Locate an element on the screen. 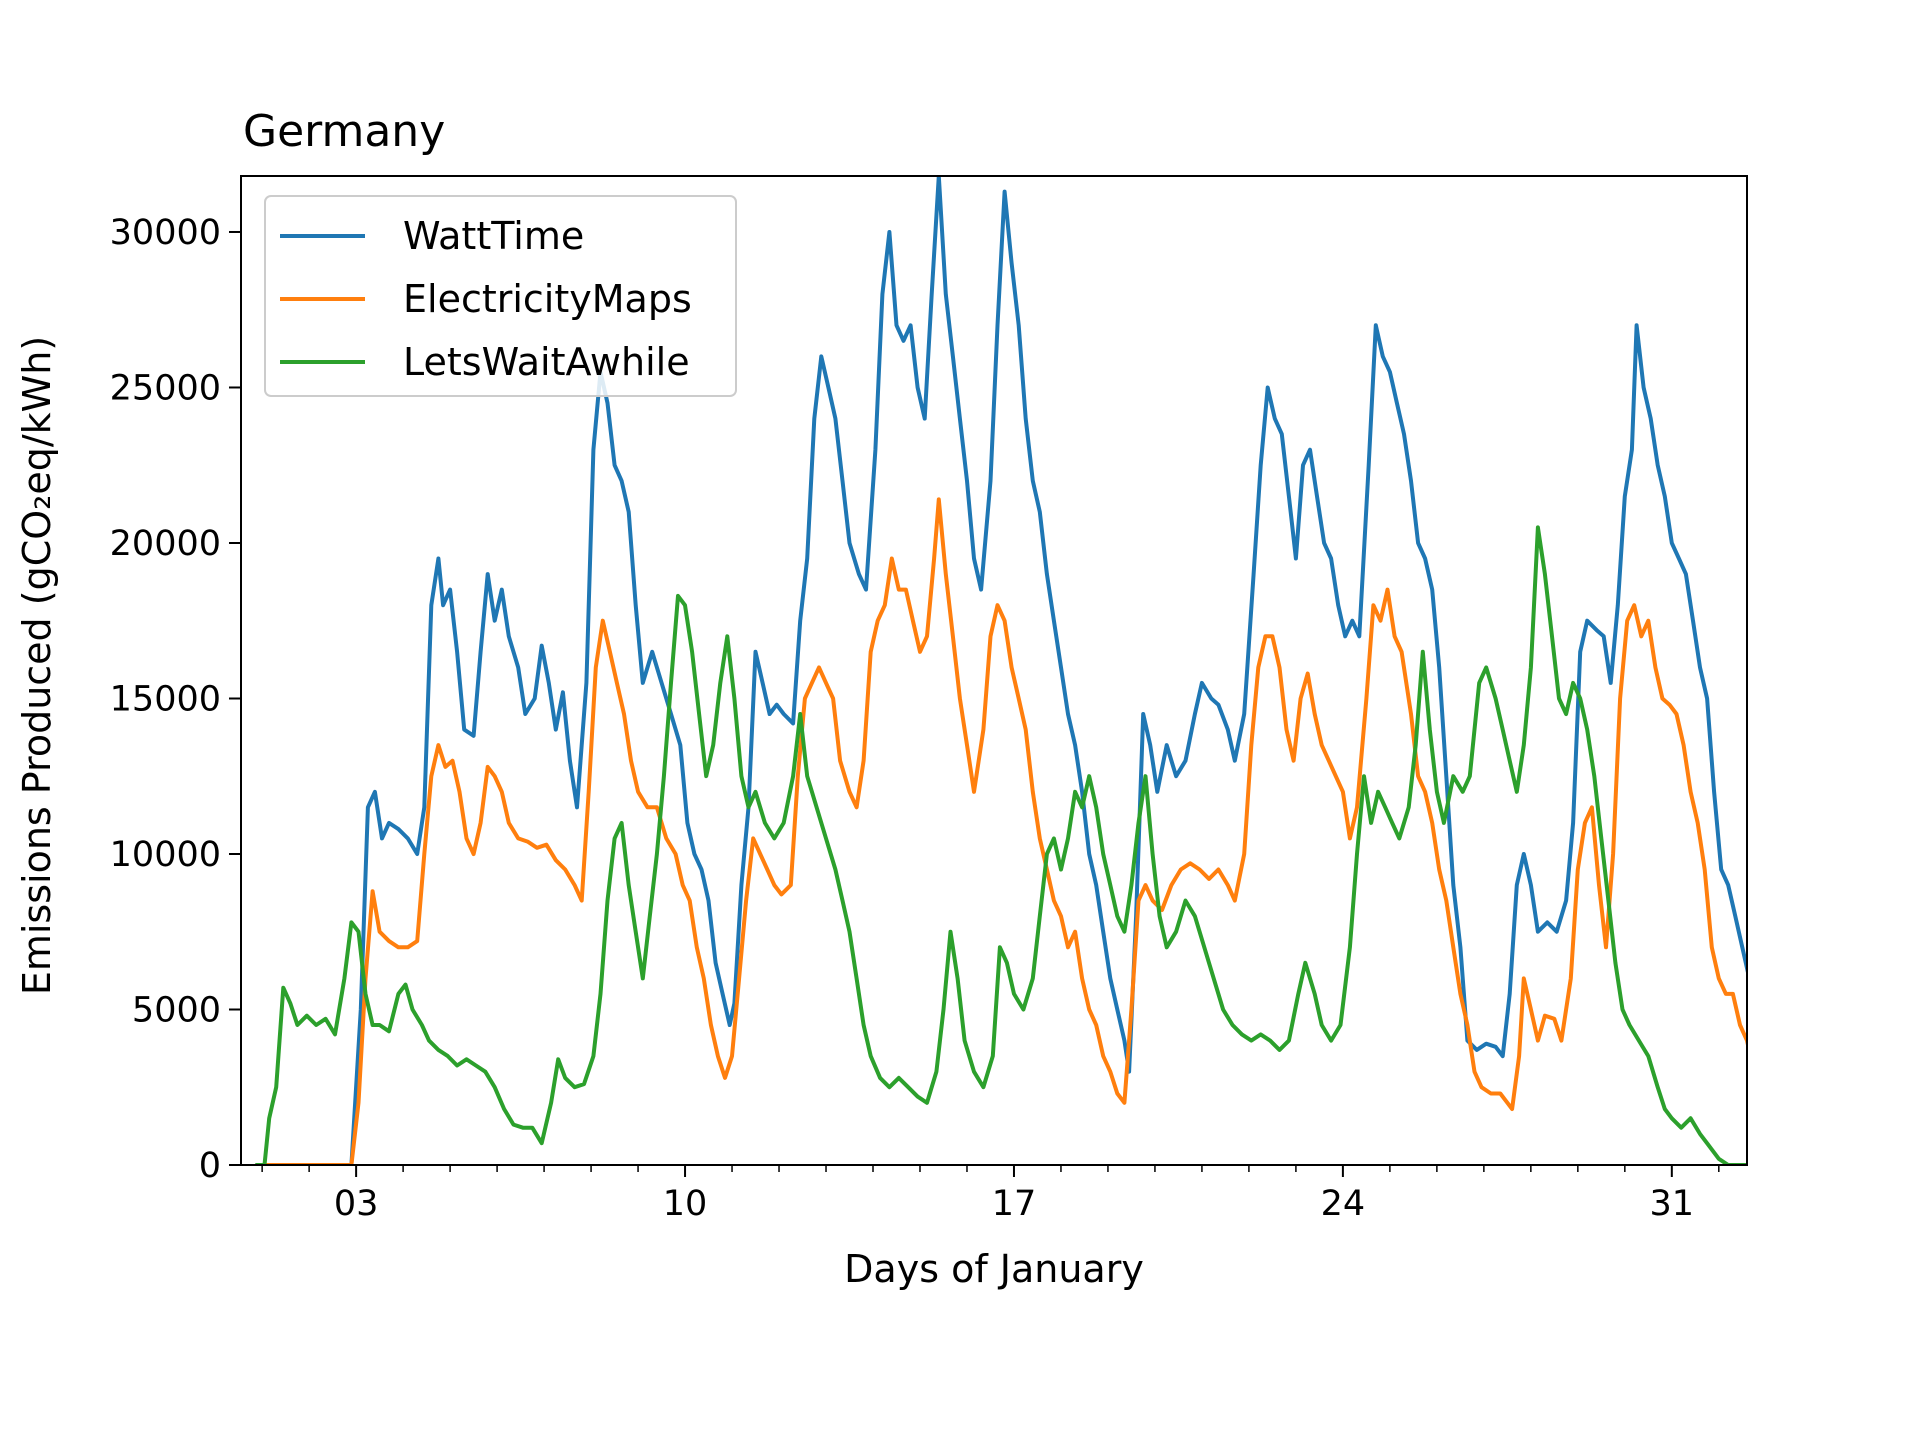  y-tick-label: 10000 is located at coordinates (165, 855).